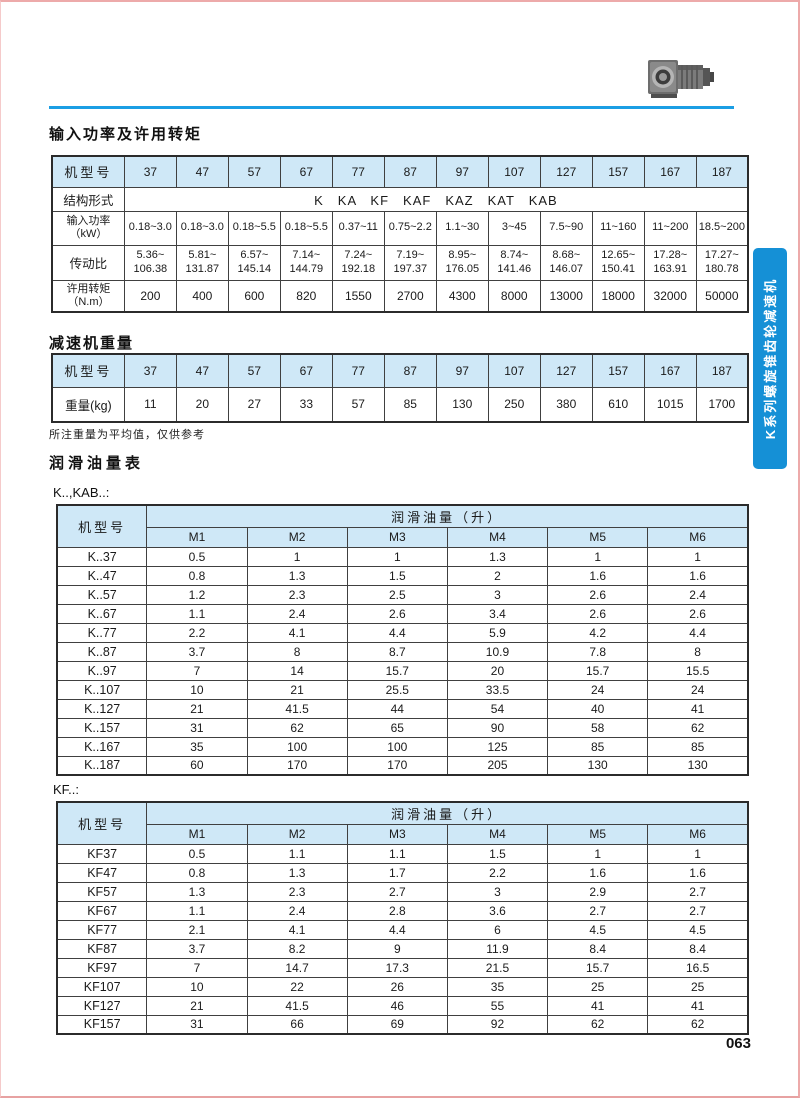 This screenshot has width=800, height=1098. I want to click on table-cell: 92, so click(497, 1024).